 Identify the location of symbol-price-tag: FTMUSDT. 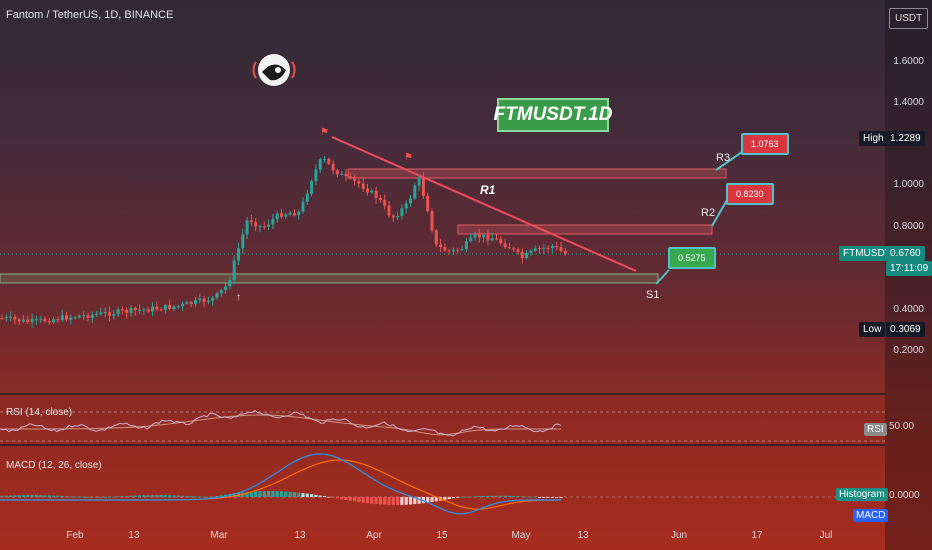
(867, 253).